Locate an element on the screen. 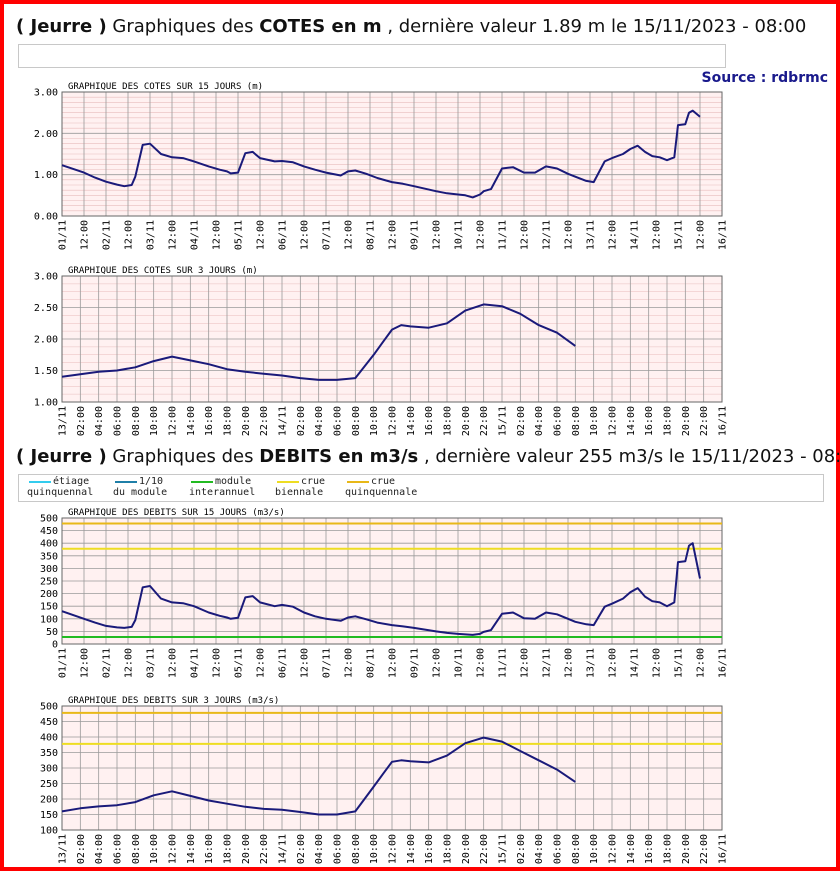  y-tick-label: 100 is located at coordinates (49, 831).